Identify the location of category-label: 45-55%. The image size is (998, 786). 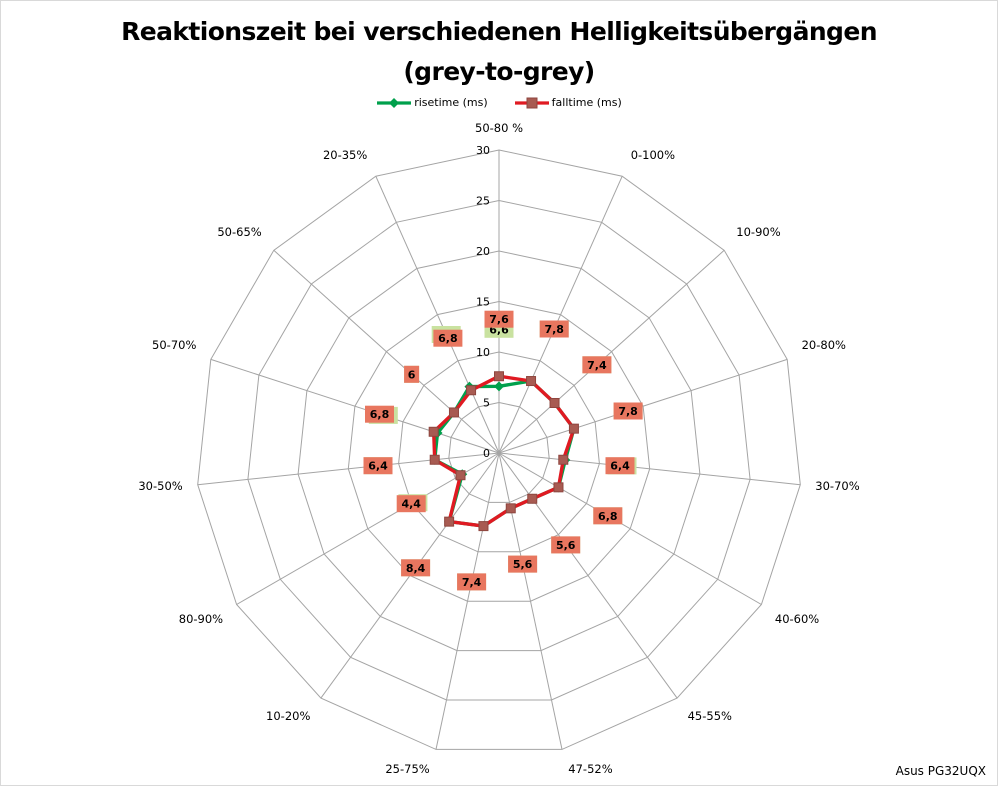
(710, 716).